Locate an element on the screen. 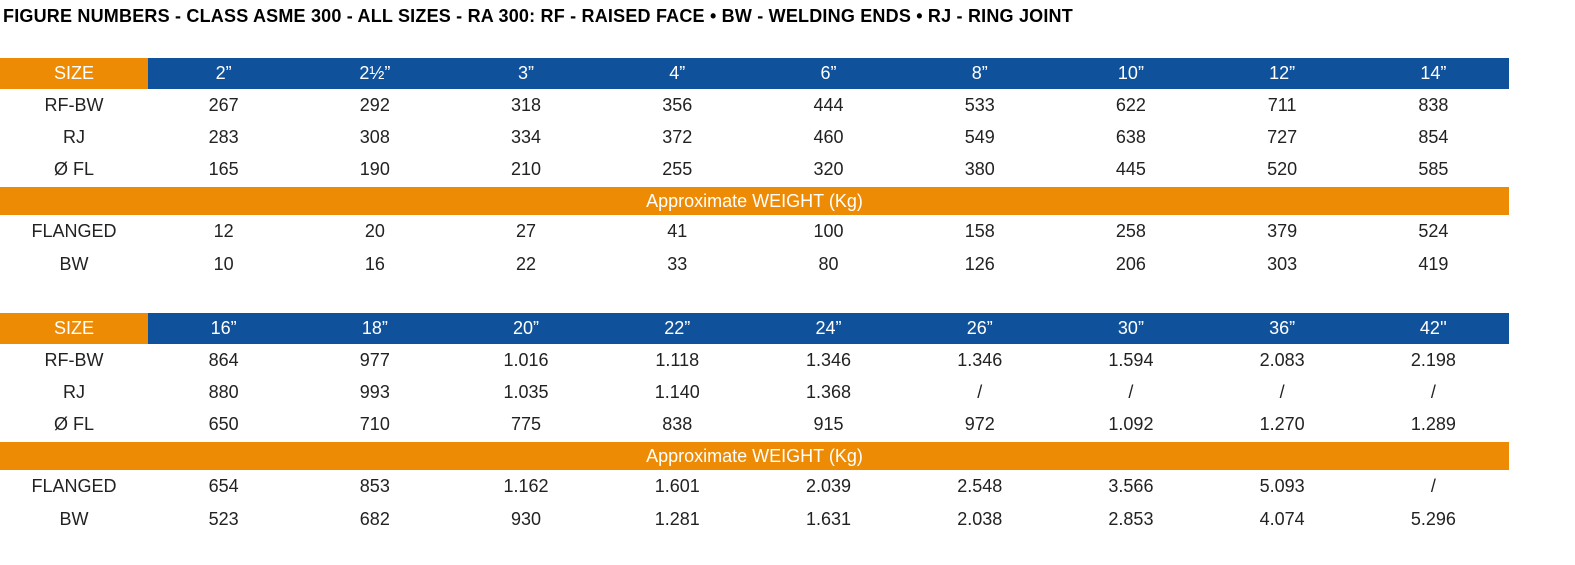 Image resolution: width=1575 pixels, height=565 pixels. data-cell: 4.074 is located at coordinates (1282, 519).